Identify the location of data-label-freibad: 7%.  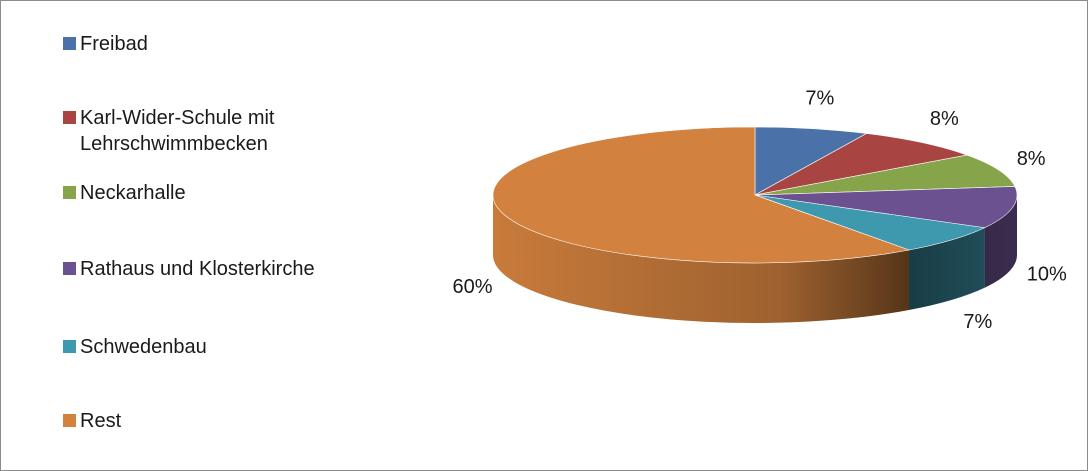
(819, 98).